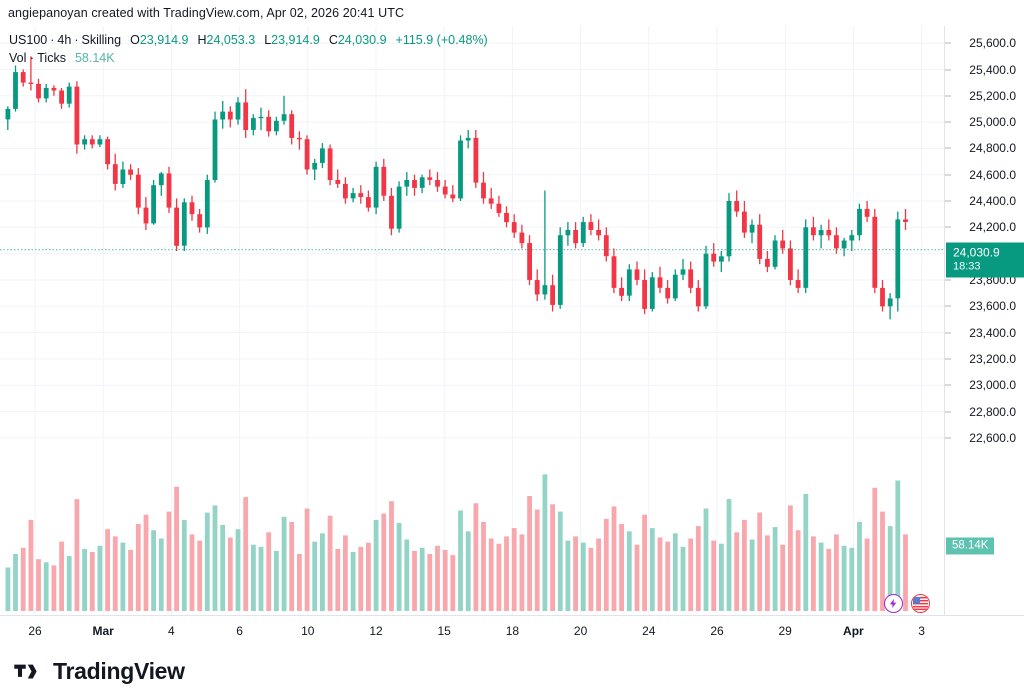  Describe the element at coordinates (512, 631) in the screenshot. I see `time-tick-label: 18` at that location.